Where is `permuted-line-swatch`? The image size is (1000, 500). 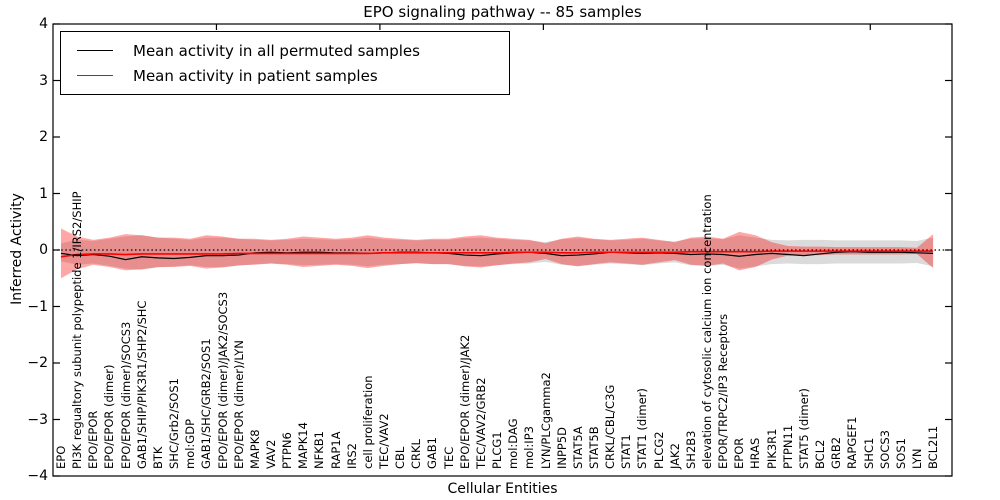 permuted-line-swatch is located at coordinates (95, 50).